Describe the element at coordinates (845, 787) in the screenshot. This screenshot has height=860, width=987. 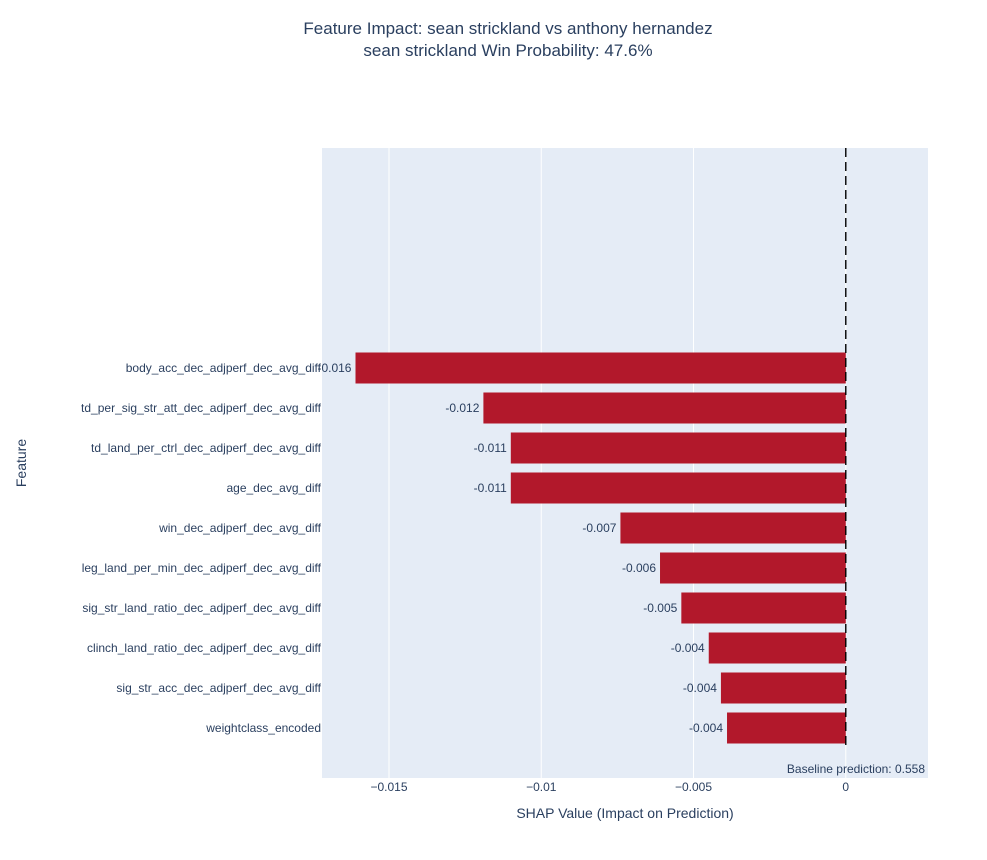
I see `x-tick-label: 0` at that location.